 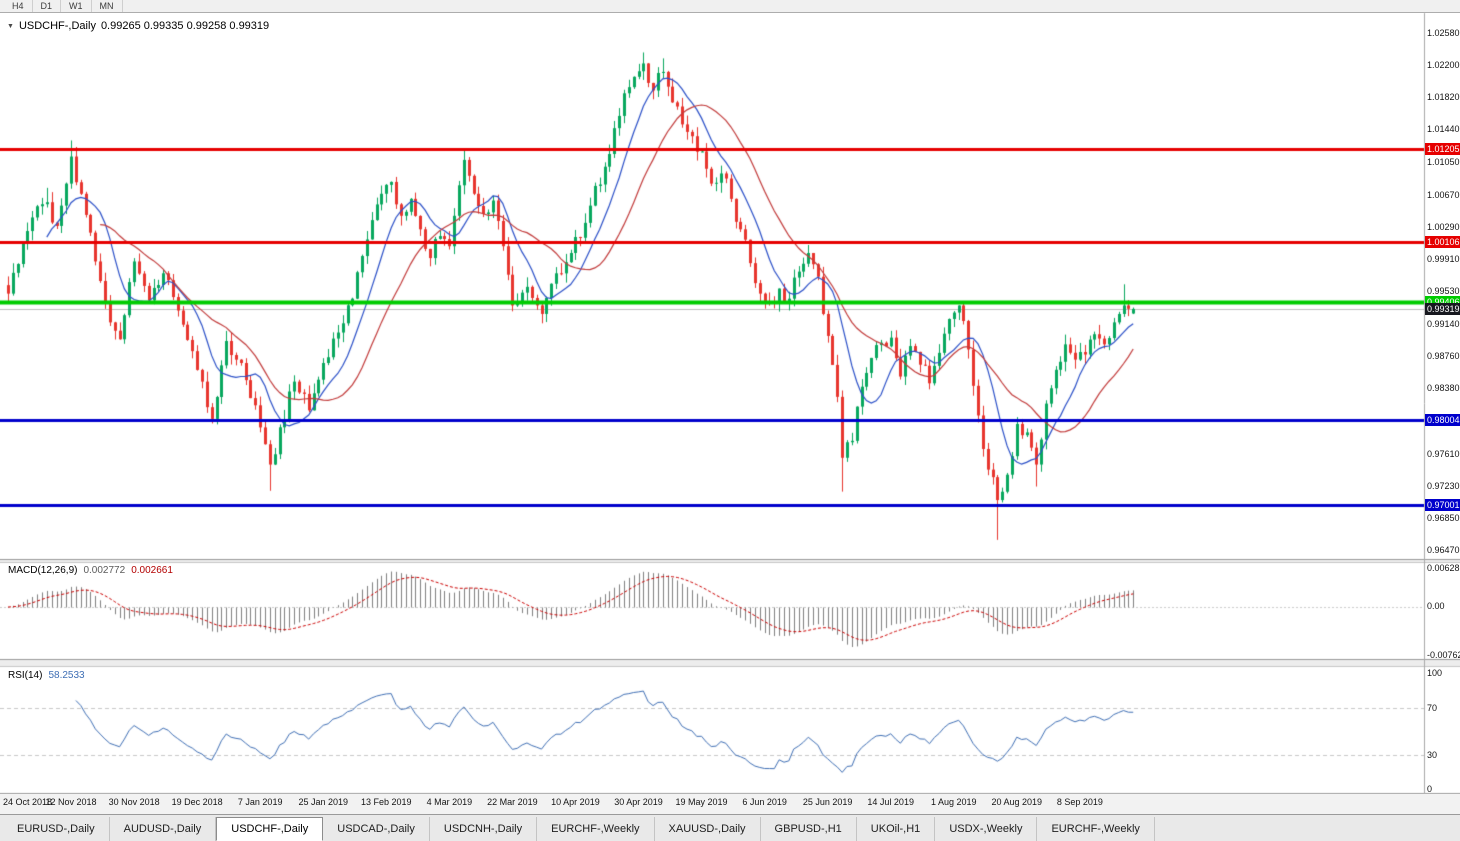 What do you see at coordinates (47, 6) in the screenshot?
I see `timeframe-button-d1: D1` at bounding box center [47, 6].